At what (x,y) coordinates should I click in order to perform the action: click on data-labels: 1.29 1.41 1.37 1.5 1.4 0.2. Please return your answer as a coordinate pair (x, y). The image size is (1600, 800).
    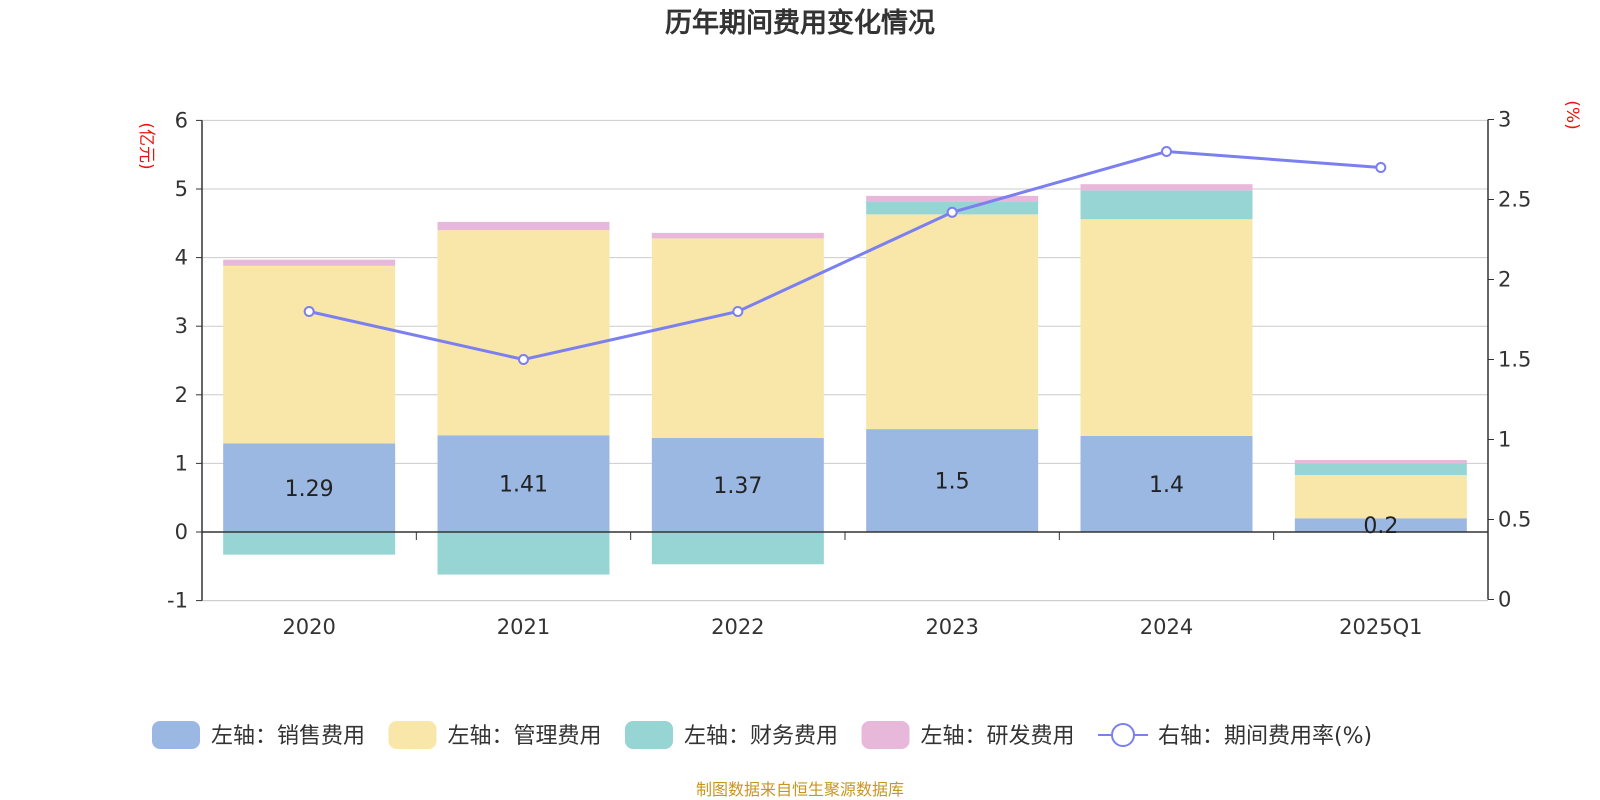
    Looking at the image, I should click on (842, 505).